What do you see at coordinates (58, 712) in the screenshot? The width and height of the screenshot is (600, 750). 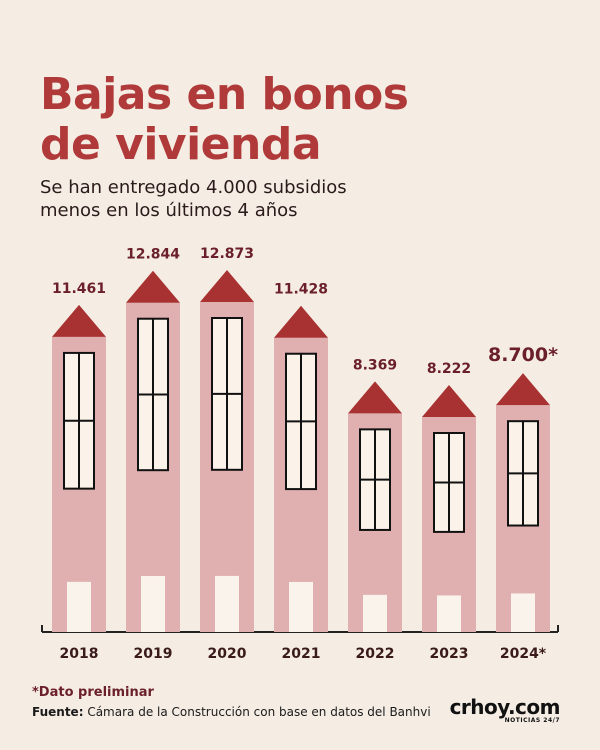 I see `source-label: Fuente:` at bounding box center [58, 712].